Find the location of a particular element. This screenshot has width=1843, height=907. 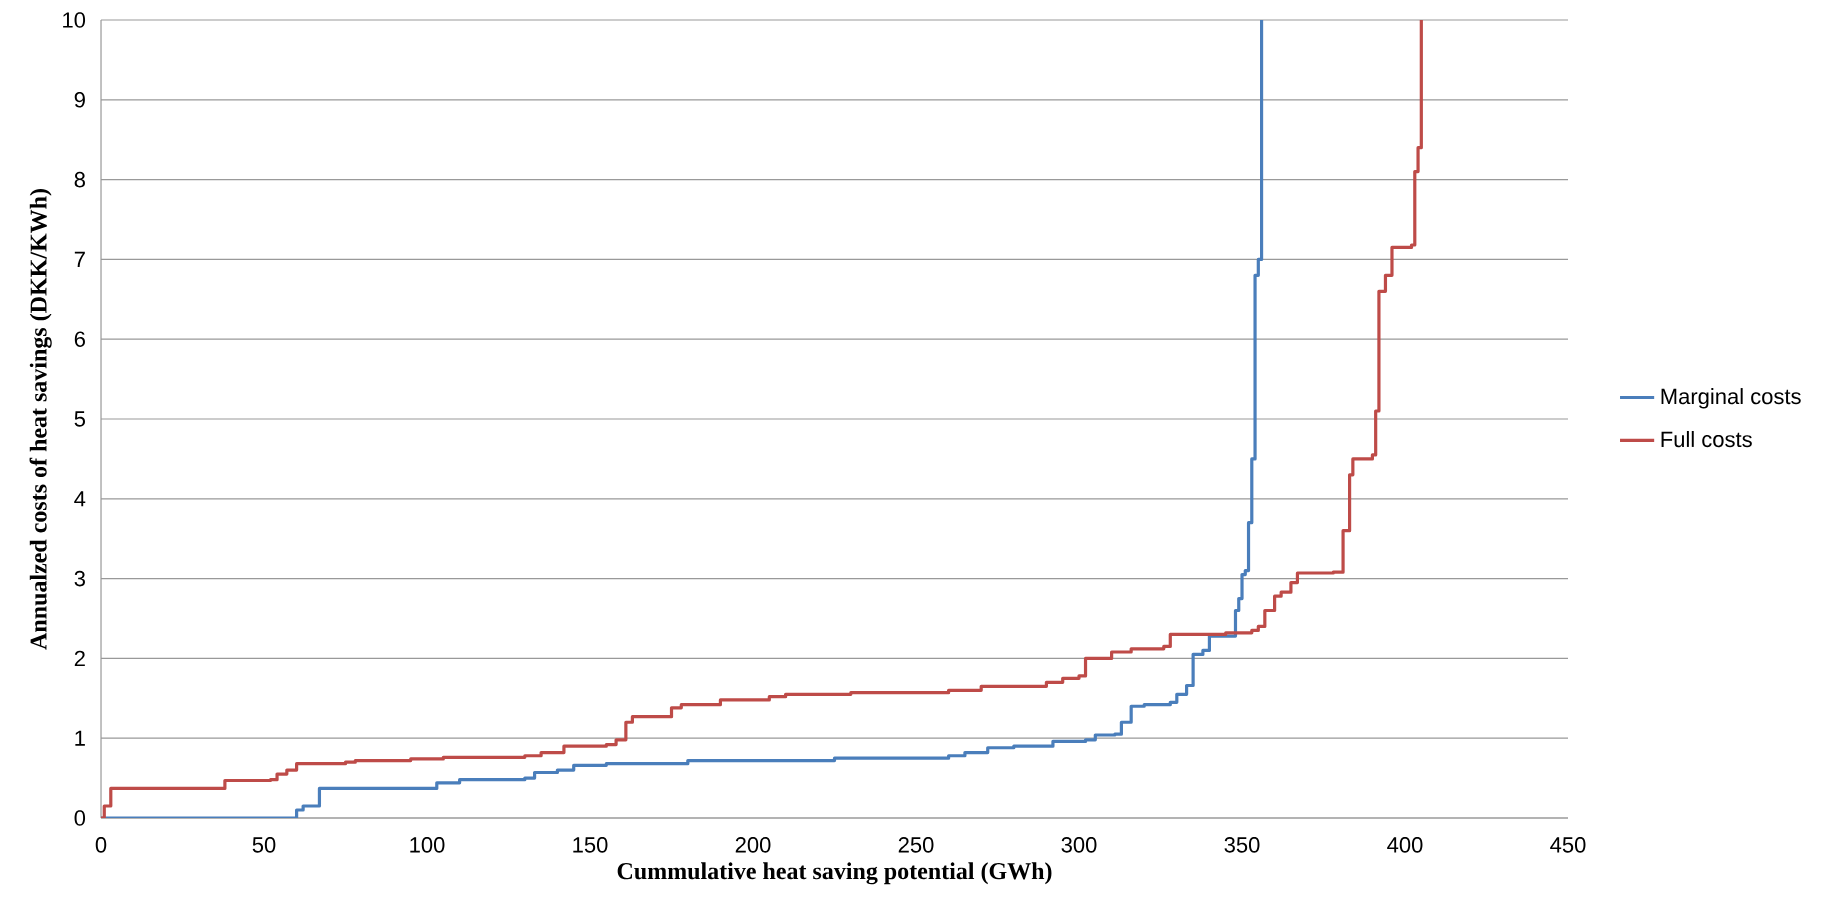

x-tick-label: 250 is located at coordinates (916, 845).